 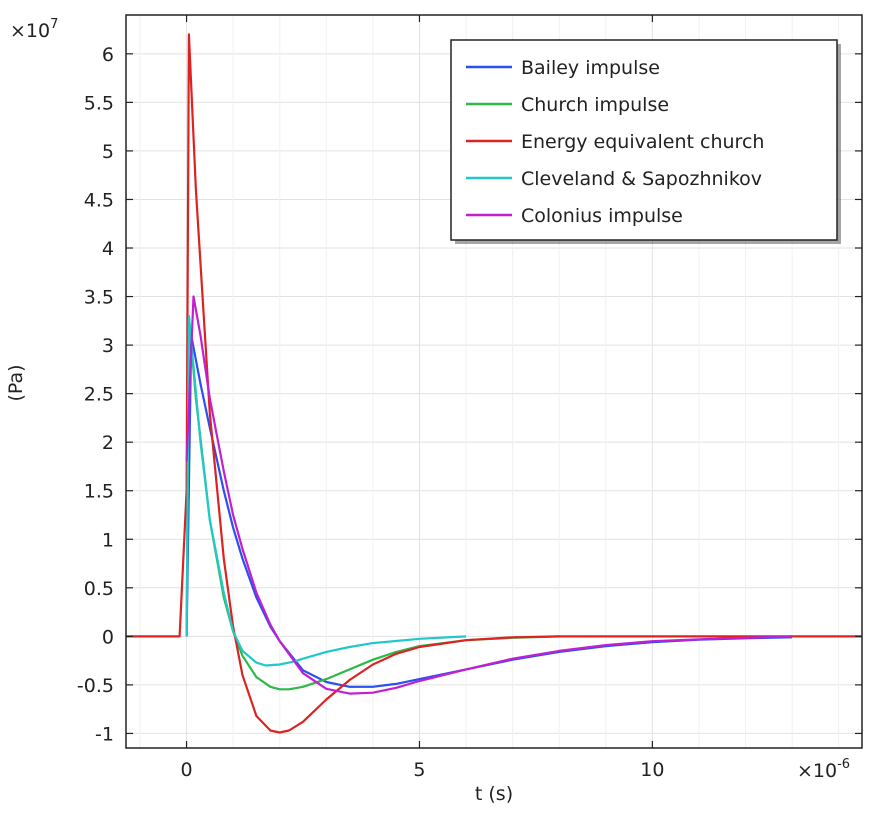 What do you see at coordinates (602, 216) in the screenshot?
I see `legend-label-4: Colonius impulse` at bounding box center [602, 216].